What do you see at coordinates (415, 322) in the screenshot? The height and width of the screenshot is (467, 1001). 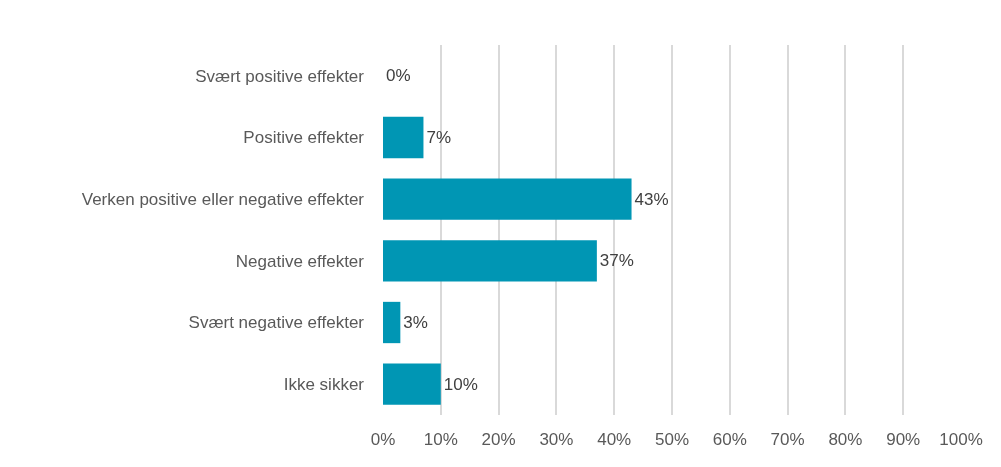 I see `data-label: 3%` at bounding box center [415, 322].